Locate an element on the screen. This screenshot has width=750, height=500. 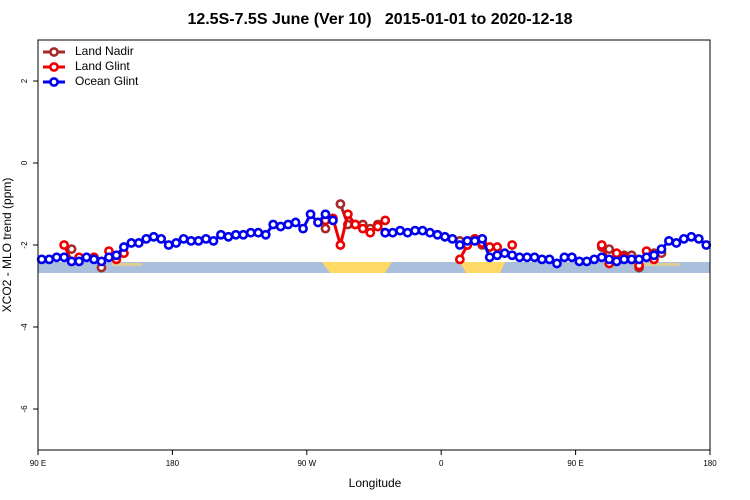
x-tick-label: 90 W is located at coordinates (306, 463).